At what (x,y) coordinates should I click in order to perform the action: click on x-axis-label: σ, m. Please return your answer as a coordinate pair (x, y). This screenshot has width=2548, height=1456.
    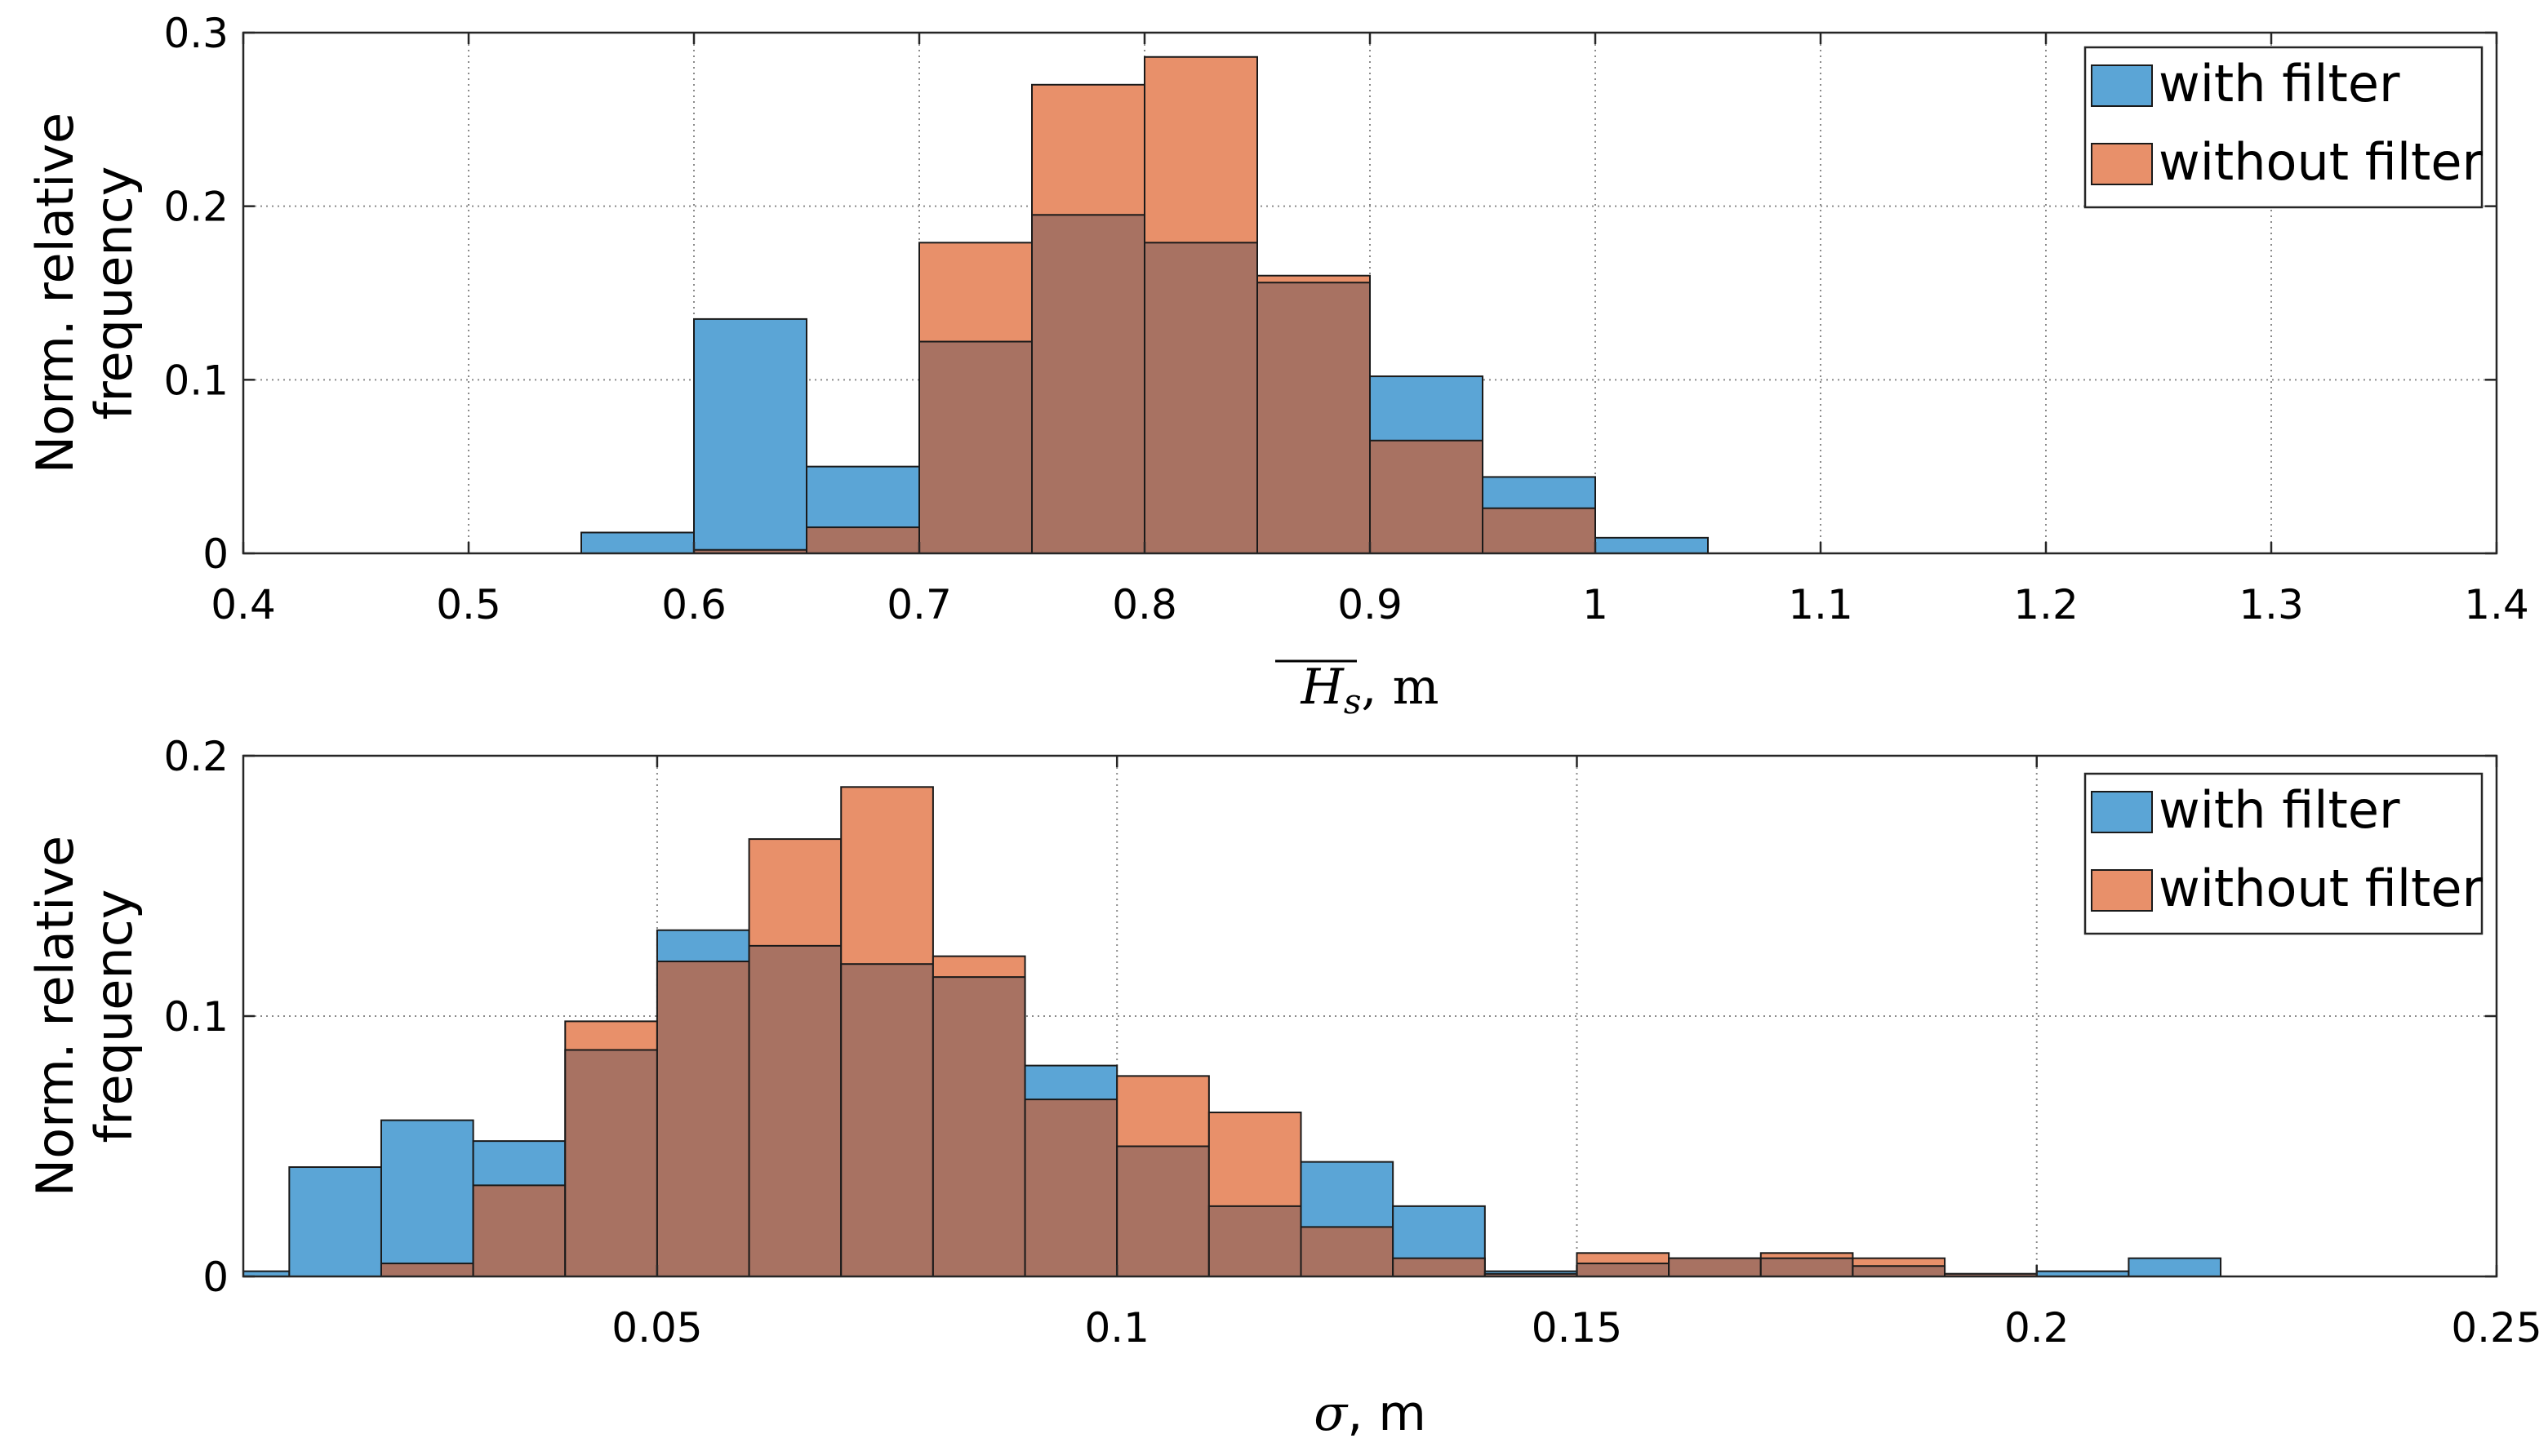
    Looking at the image, I should click on (1370, 1414).